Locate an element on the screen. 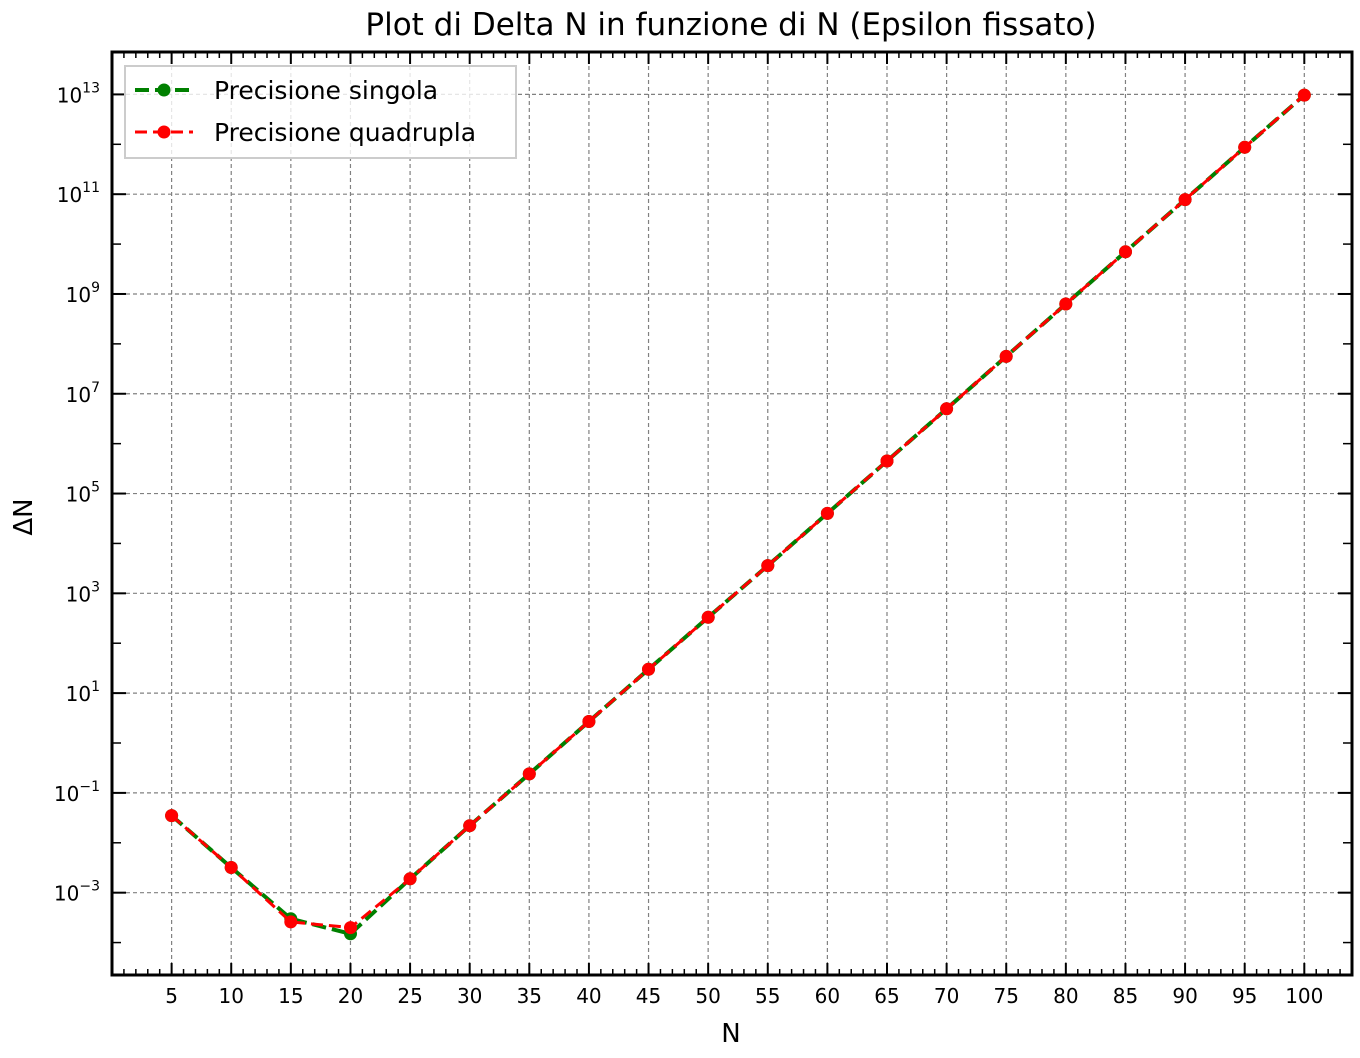 The width and height of the screenshot is (1360, 1058). x-tick-label: 15 is located at coordinates (290, 996).